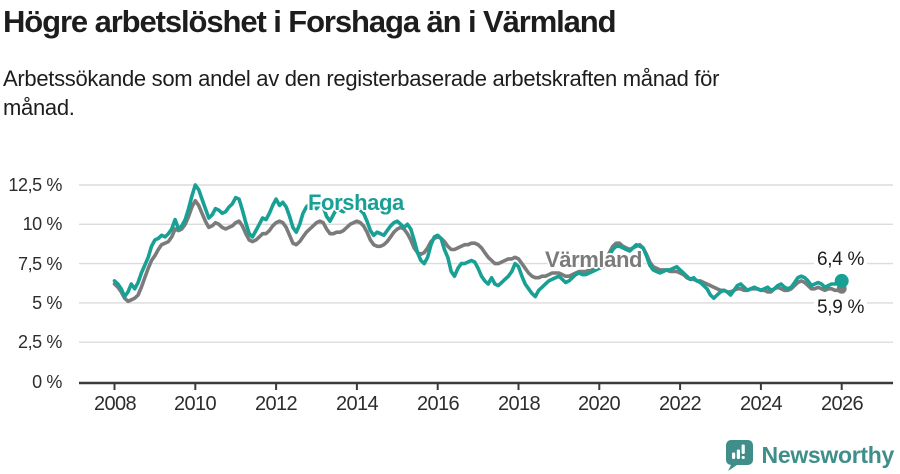 Image resolution: width=900 pixels, height=474 pixels. I want to click on logo-bar-medium, so click(738, 454).